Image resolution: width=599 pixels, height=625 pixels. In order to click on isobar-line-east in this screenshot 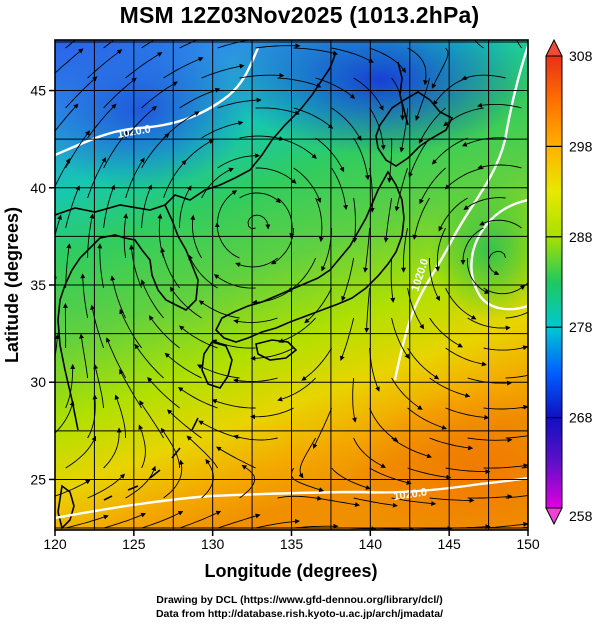, I will do `click(460, 213)`.